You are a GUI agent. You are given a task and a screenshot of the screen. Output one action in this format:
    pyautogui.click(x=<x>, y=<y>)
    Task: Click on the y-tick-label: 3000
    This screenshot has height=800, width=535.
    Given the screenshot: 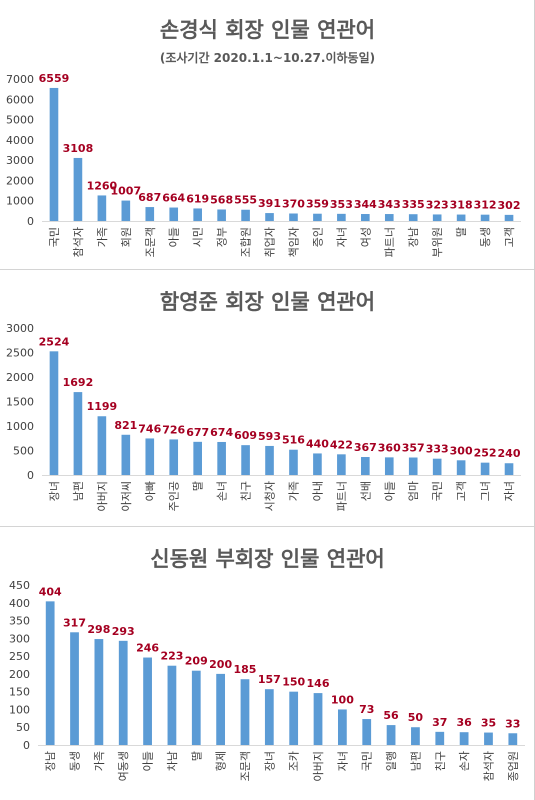 What is the action you would take?
    pyautogui.click(x=20, y=328)
    